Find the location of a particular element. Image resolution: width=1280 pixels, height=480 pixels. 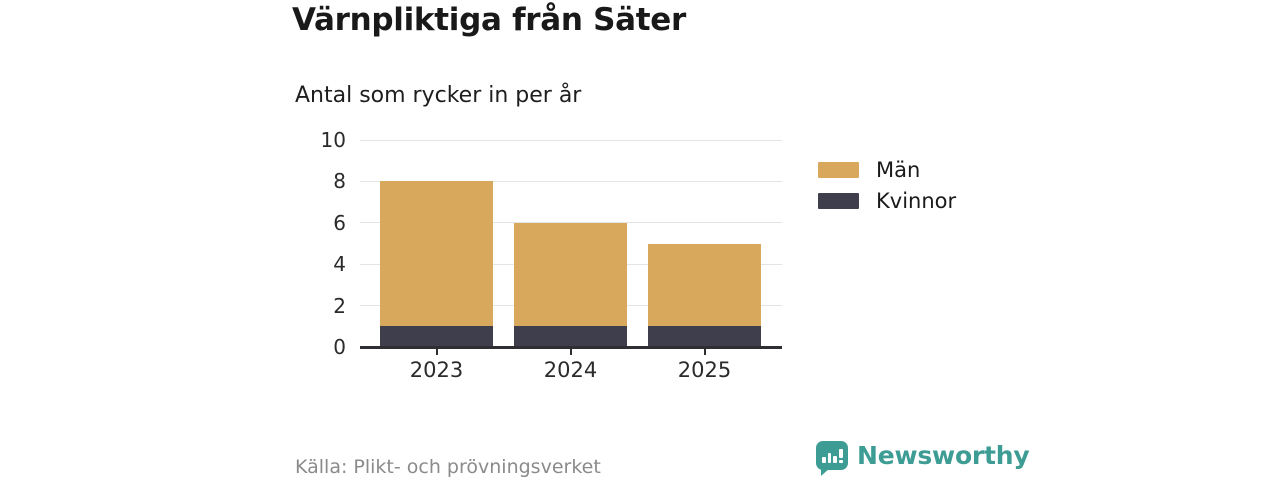

legend-label-man: Män is located at coordinates (898, 170).